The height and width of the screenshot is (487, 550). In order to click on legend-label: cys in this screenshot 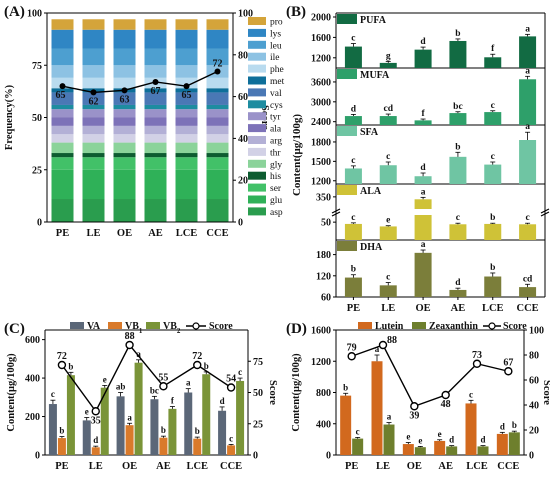, I will do `click(276, 106)`.